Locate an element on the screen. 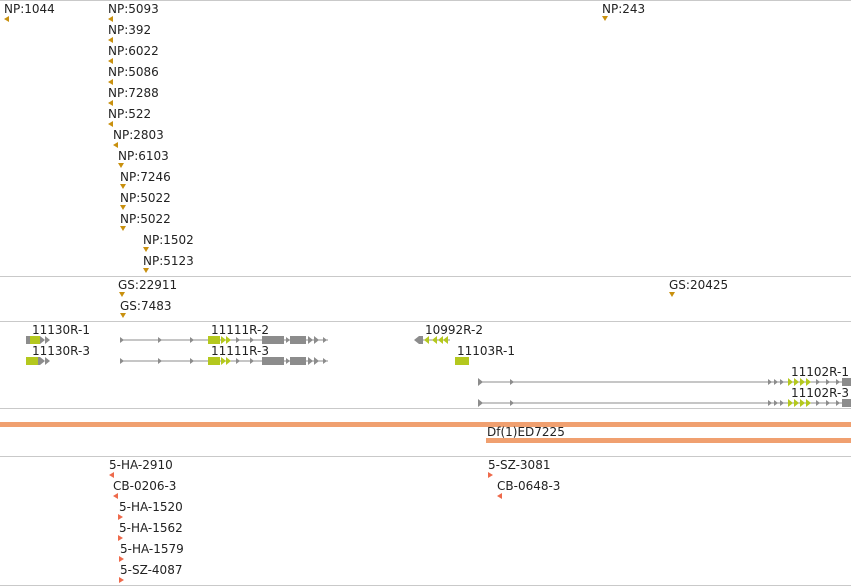 This screenshot has height=586, width=851. insertion-label: 5-HA-2910 is located at coordinates (141, 465).